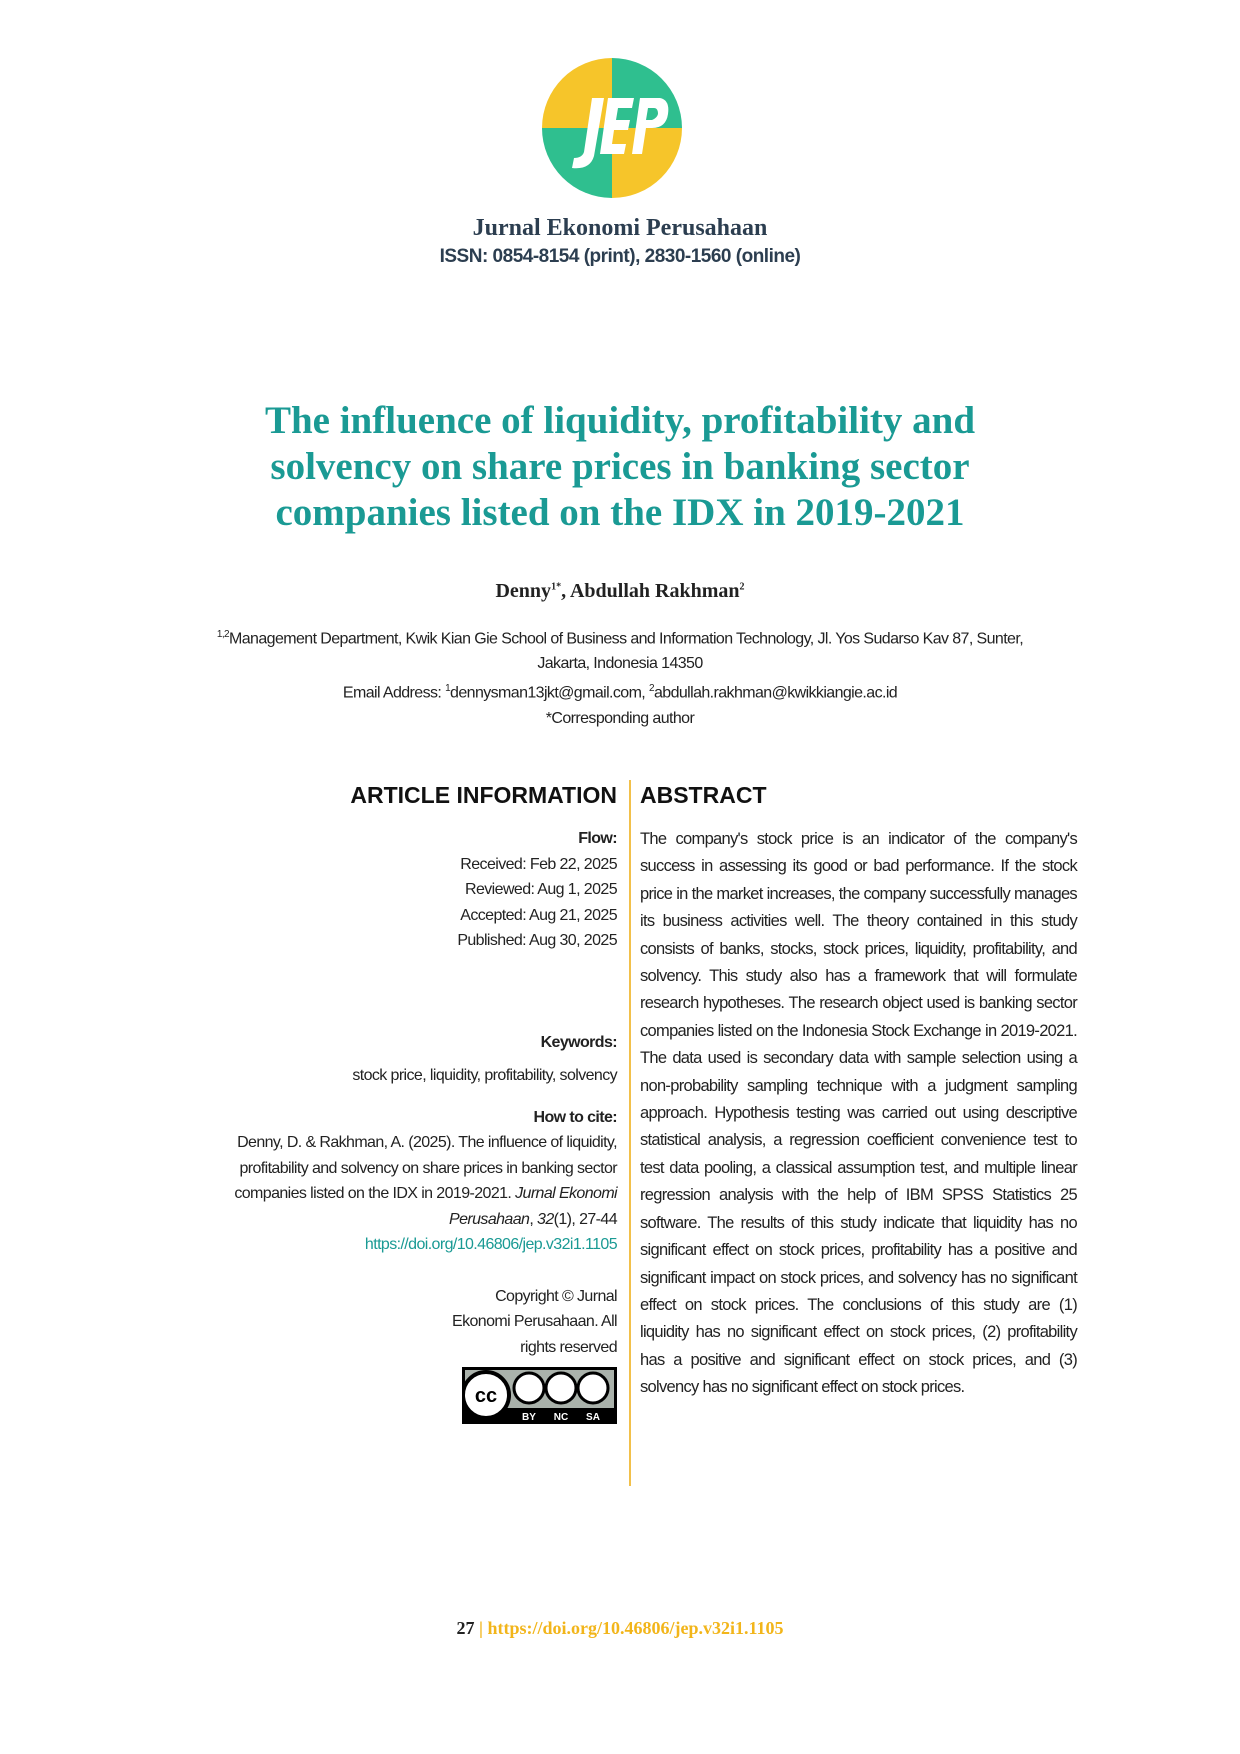  What do you see at coordinates (561, 1417) in the screenshot?
I see `license-label: NC` at bounding box center [561, 1417].